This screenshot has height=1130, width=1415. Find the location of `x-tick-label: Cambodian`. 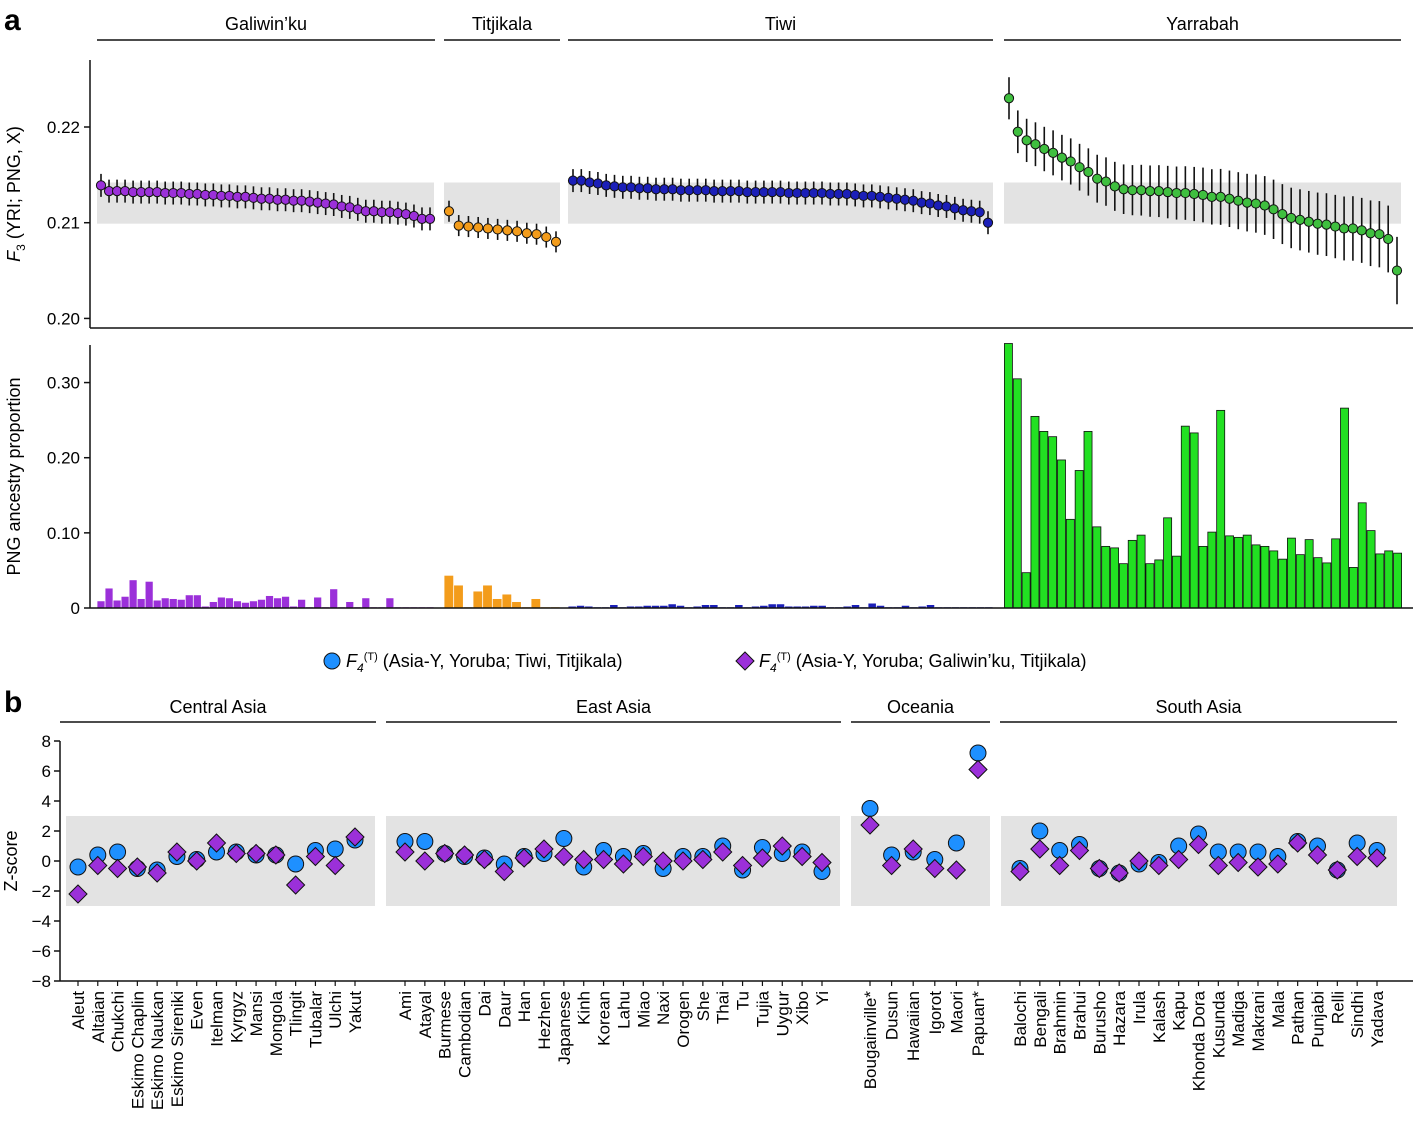

x-tick-label: Cambodian is located at coordinates (465, 1034).